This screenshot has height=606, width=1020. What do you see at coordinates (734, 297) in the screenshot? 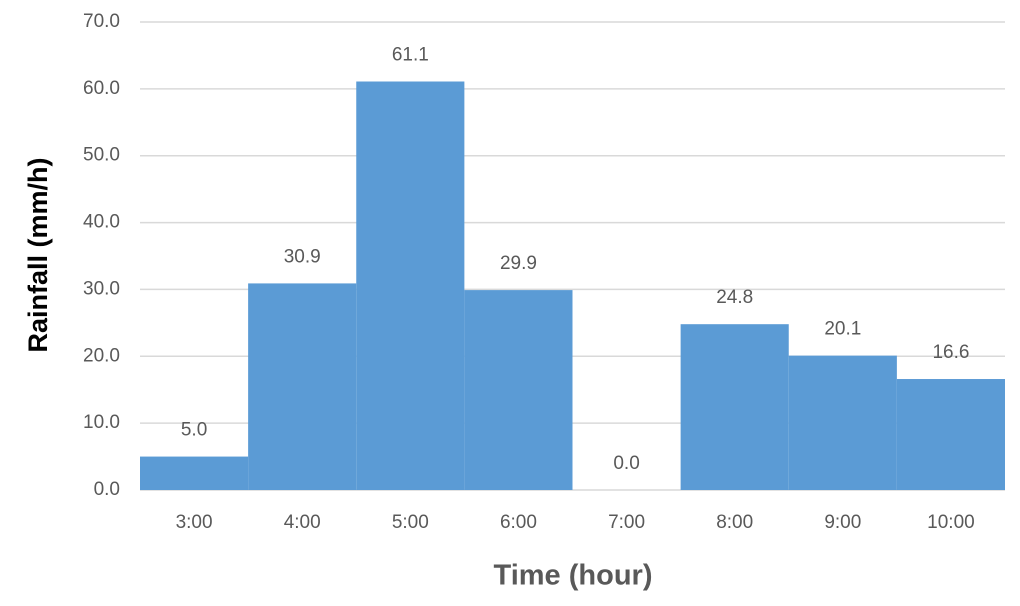
I see `value-label: 24.8` at bounding box center [734, 297].